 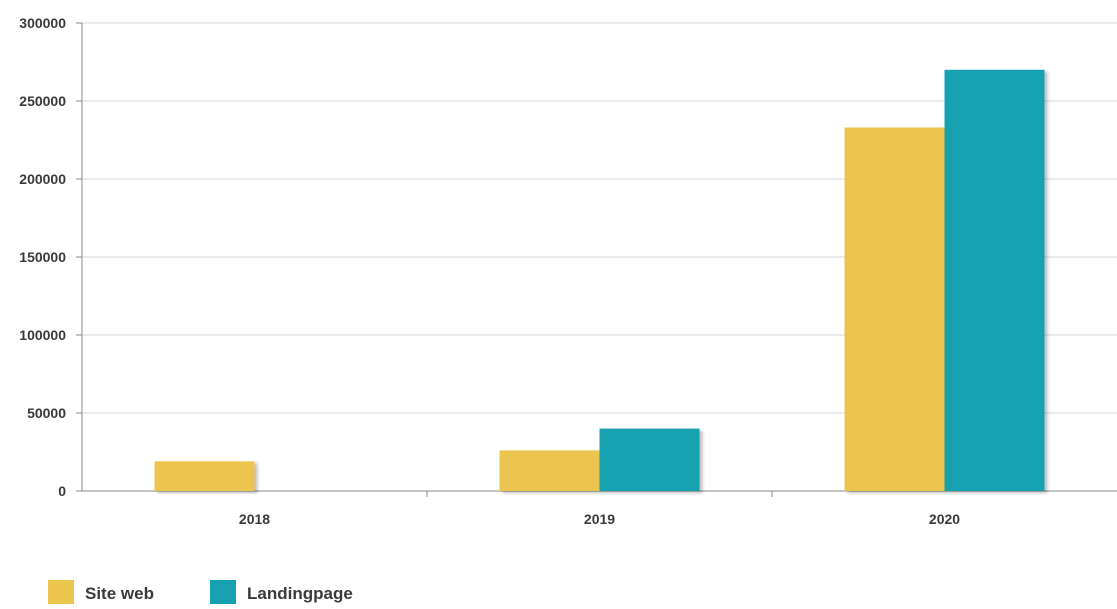 I want to click on legend-label: Landingpage, so click(x=300, y=593).